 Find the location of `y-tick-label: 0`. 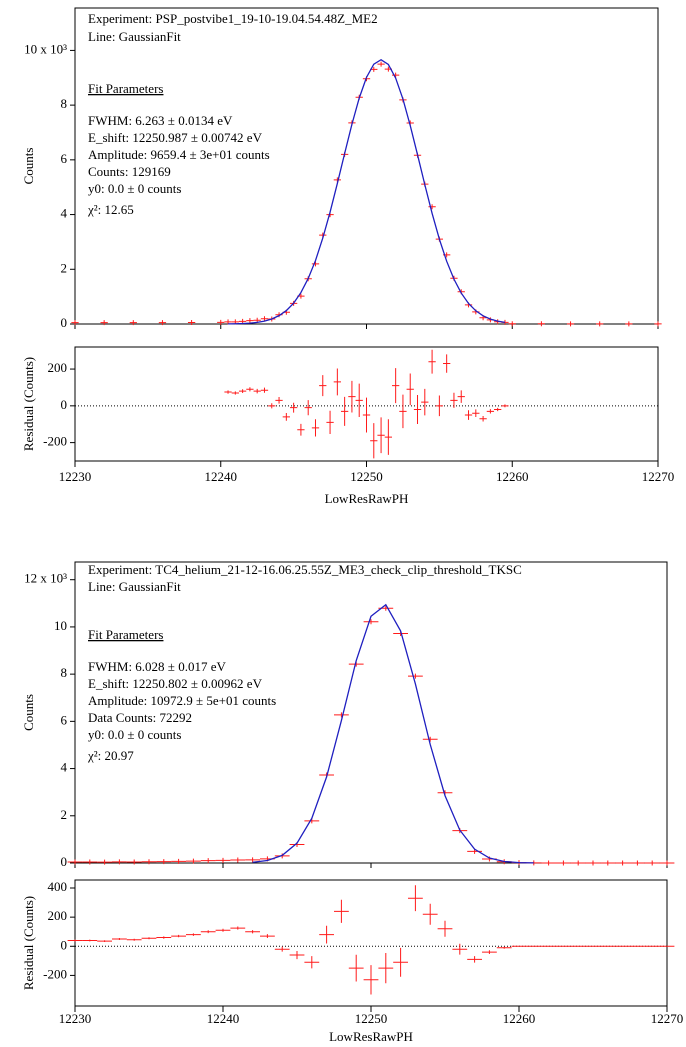

y-tick-label: 0 is located at coordinates (64, 944).